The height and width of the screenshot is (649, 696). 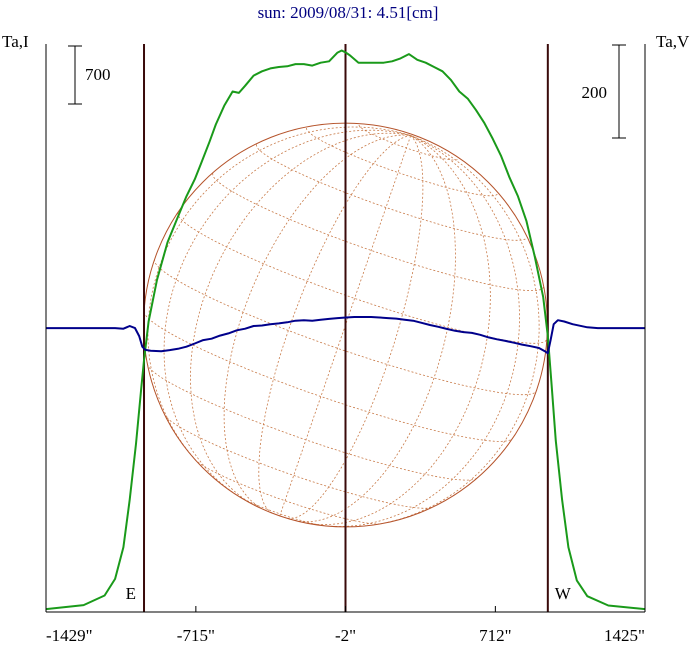 What do you see at coordinates (69, 635) in the screenshot?
I see `x-tick-label: -1429"` at bounding box center [69, 635].